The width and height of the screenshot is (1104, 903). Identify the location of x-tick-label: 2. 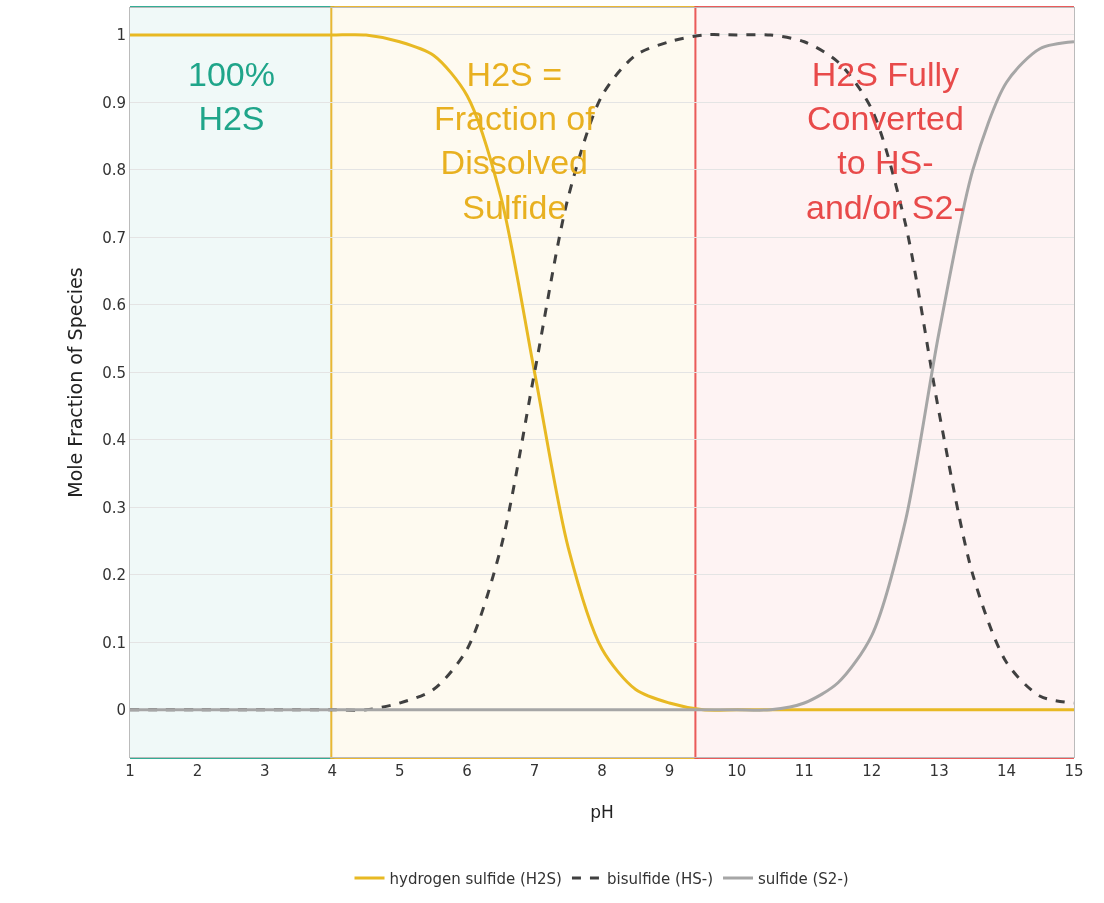
(197, 771).